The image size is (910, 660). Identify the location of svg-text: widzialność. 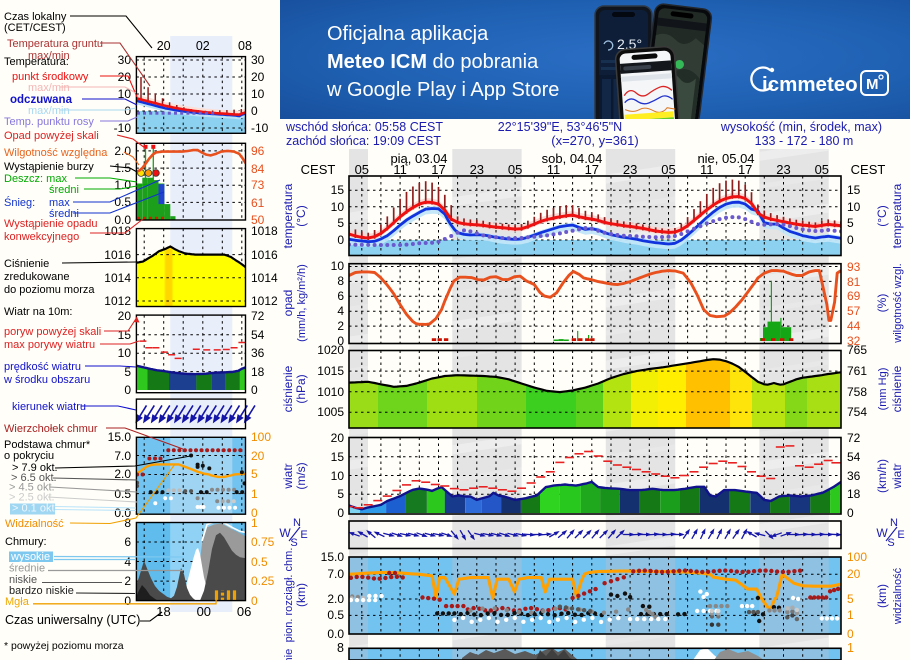
(898, 596).